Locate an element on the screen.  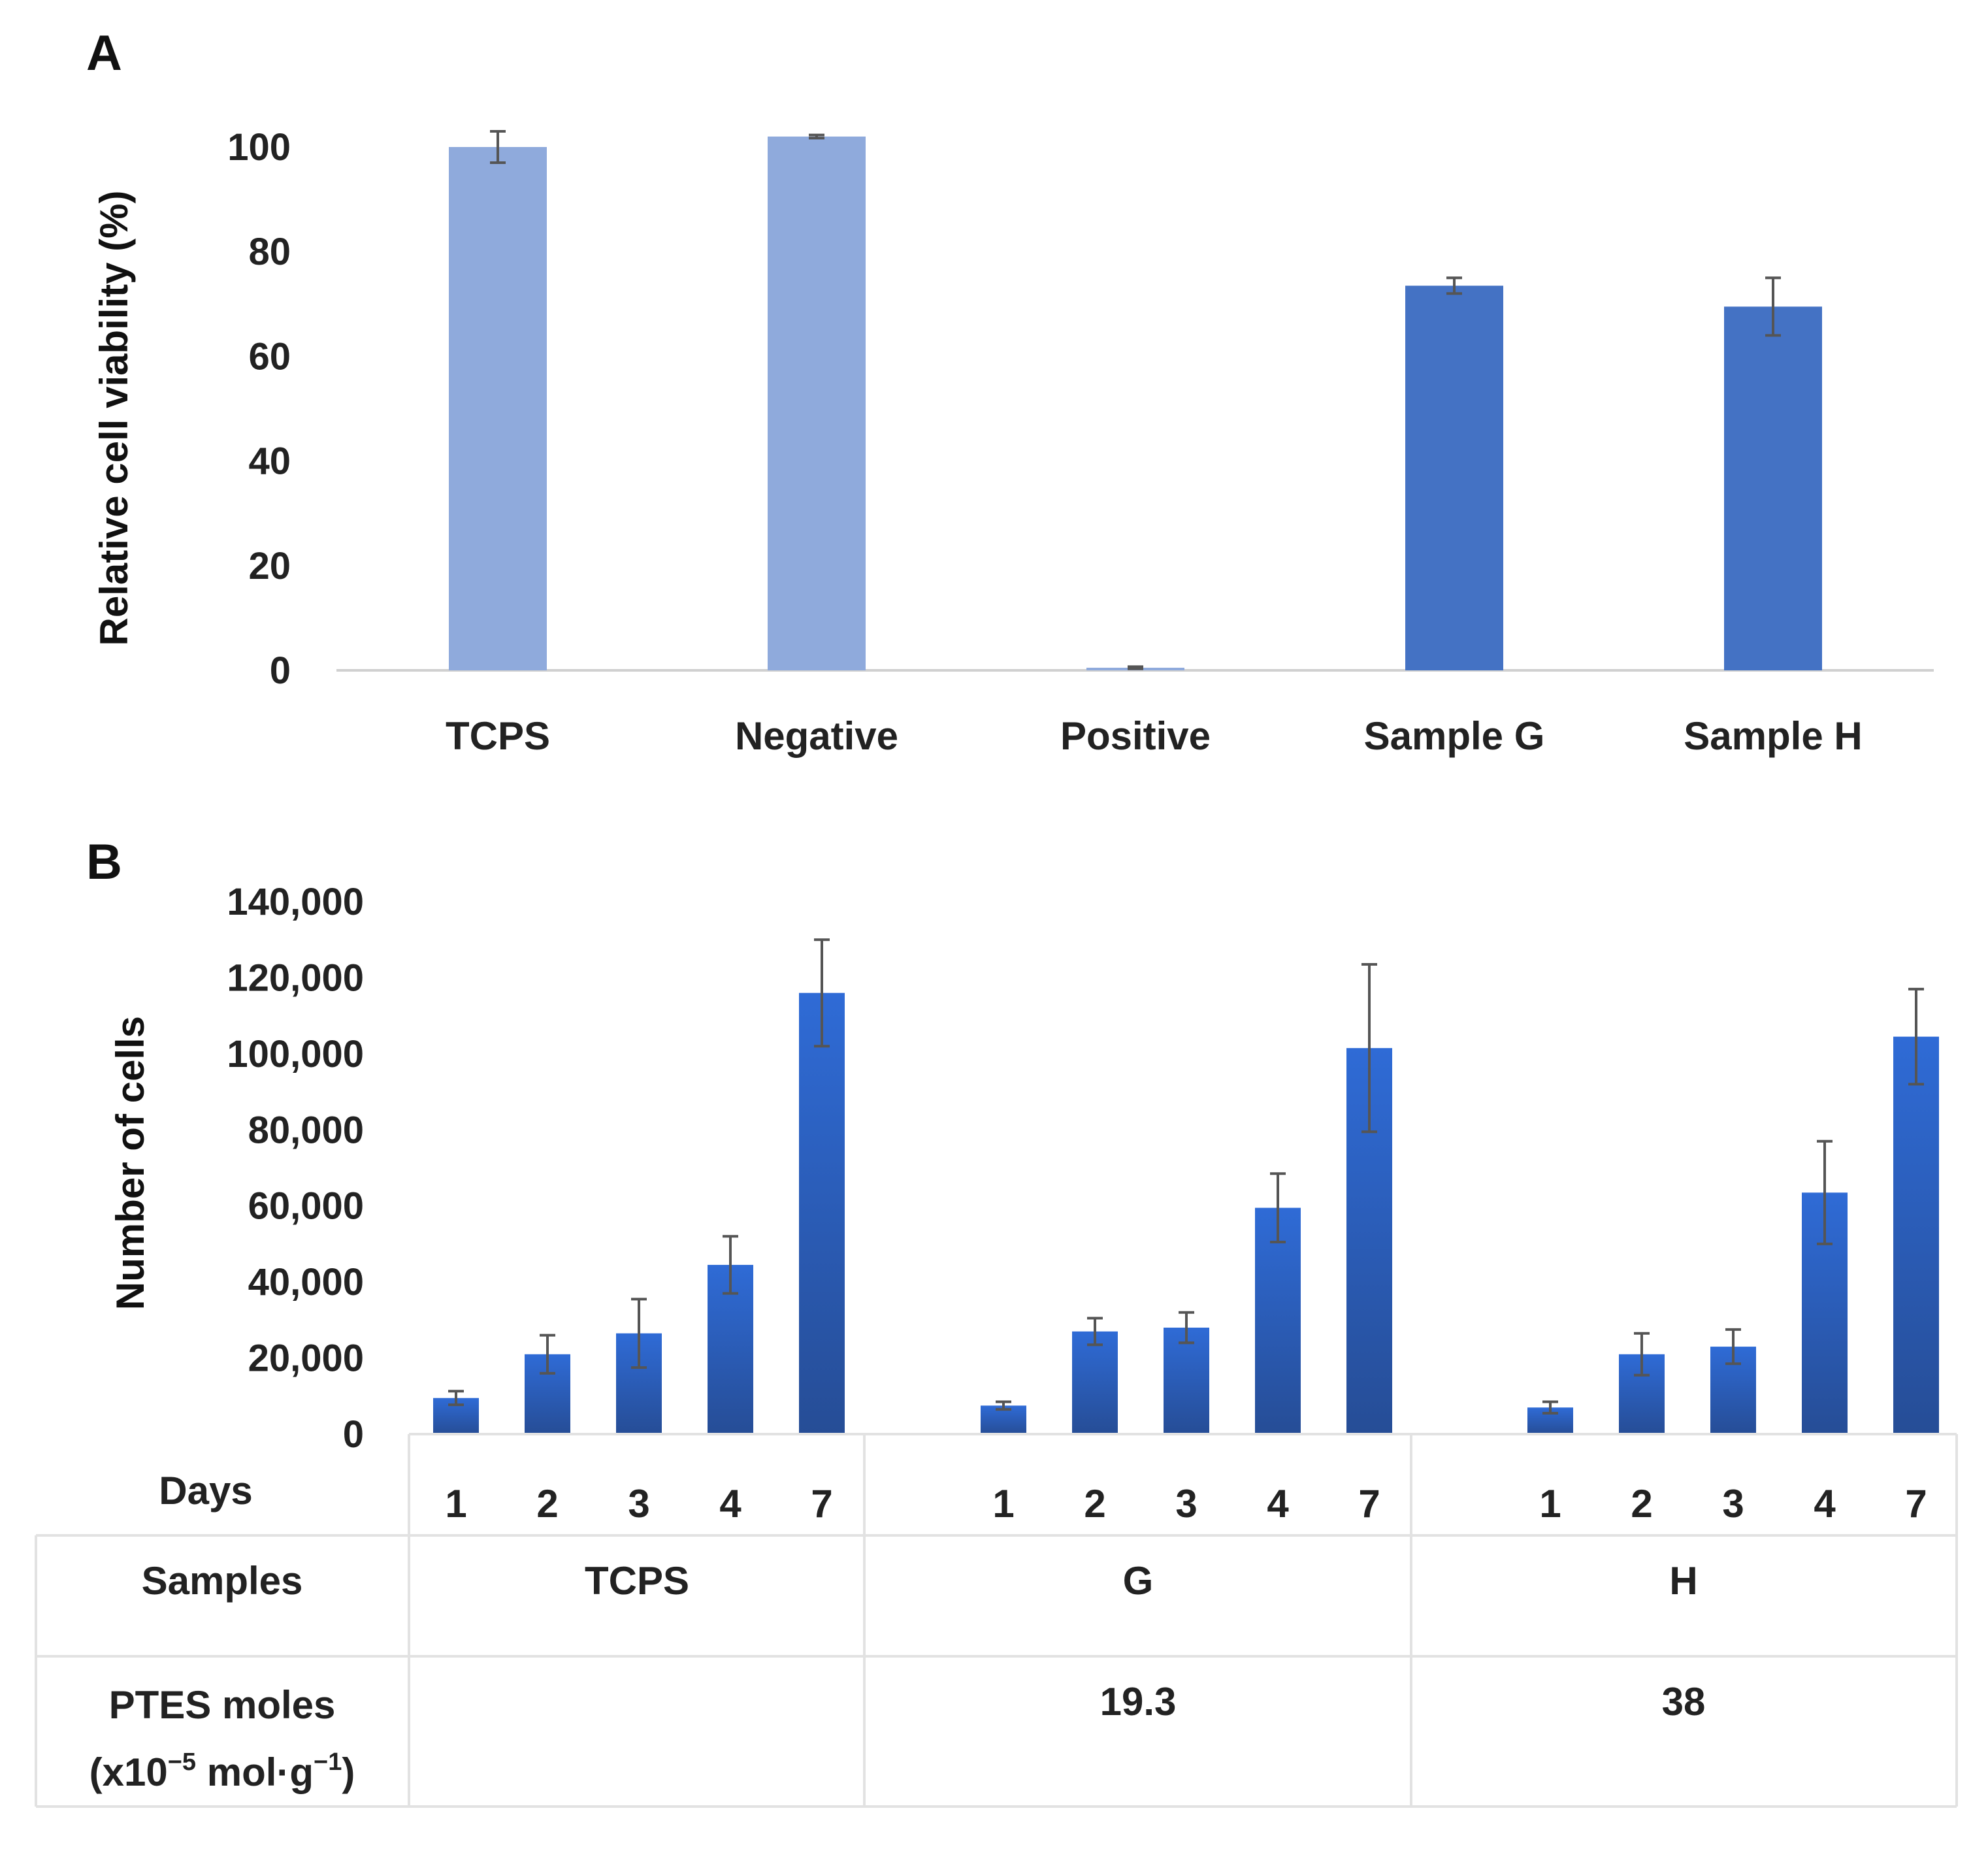
panel-a-y-tick-label: 0 is located at coordinates (280, 670).